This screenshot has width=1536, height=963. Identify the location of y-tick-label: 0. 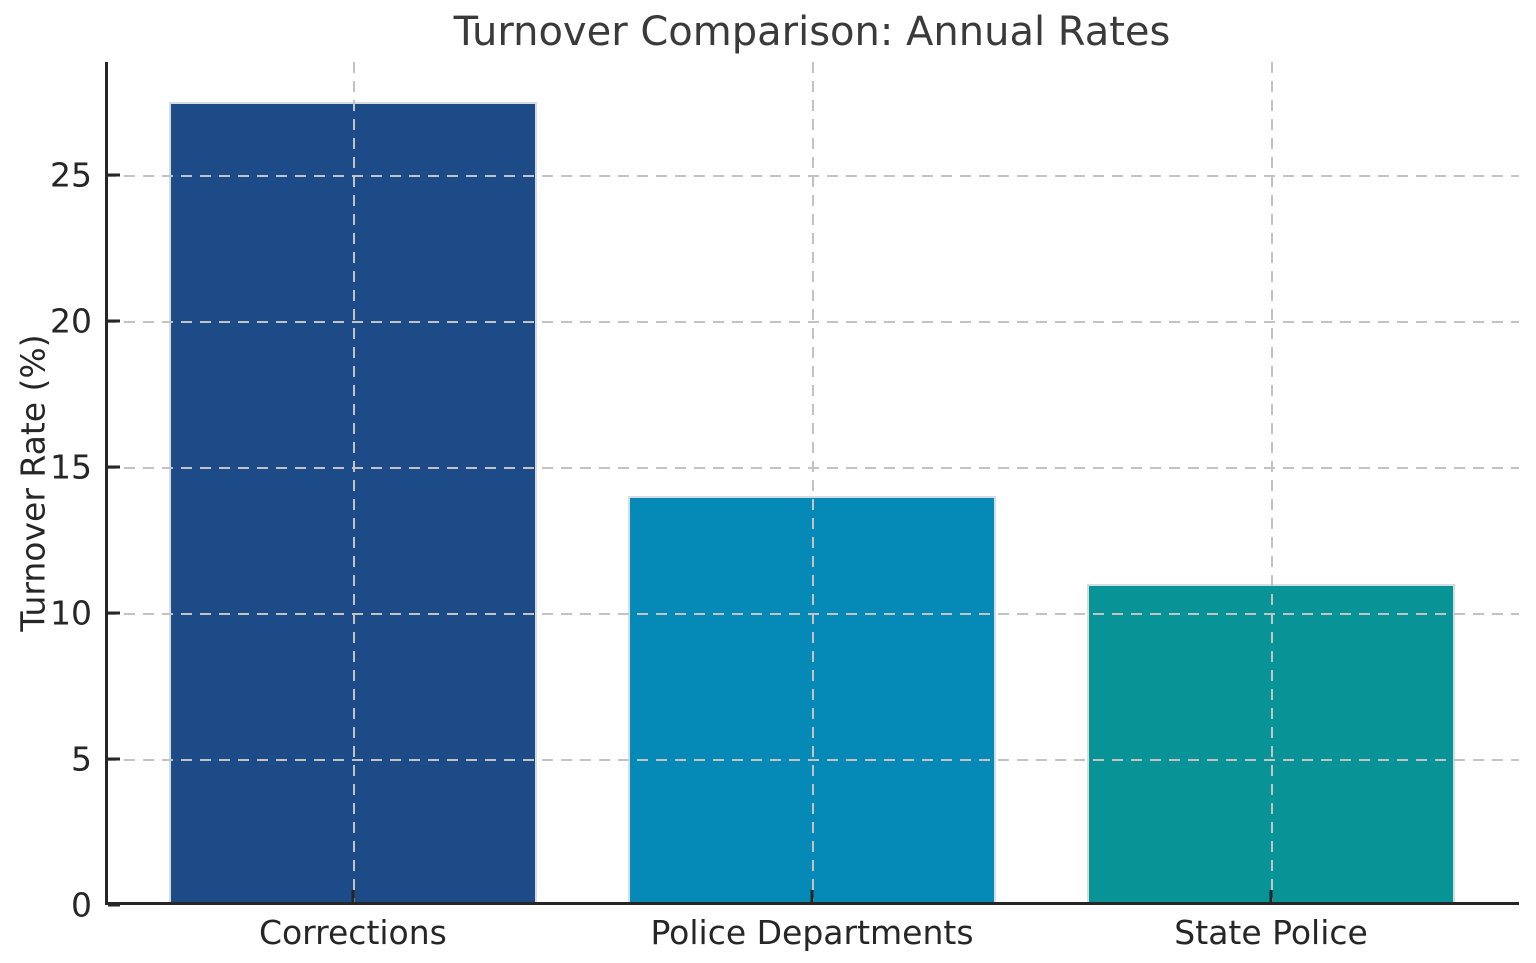
(81, 905).